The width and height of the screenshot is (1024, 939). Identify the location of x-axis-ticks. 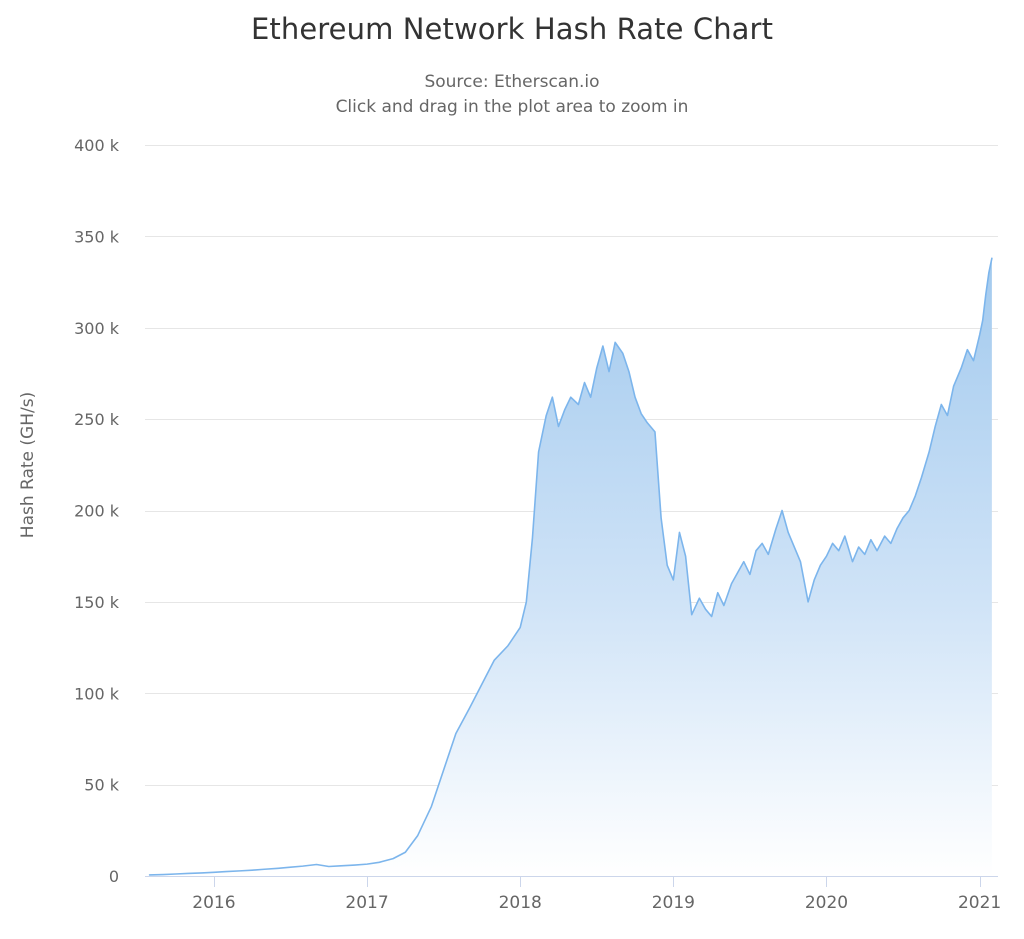
(597, 882).